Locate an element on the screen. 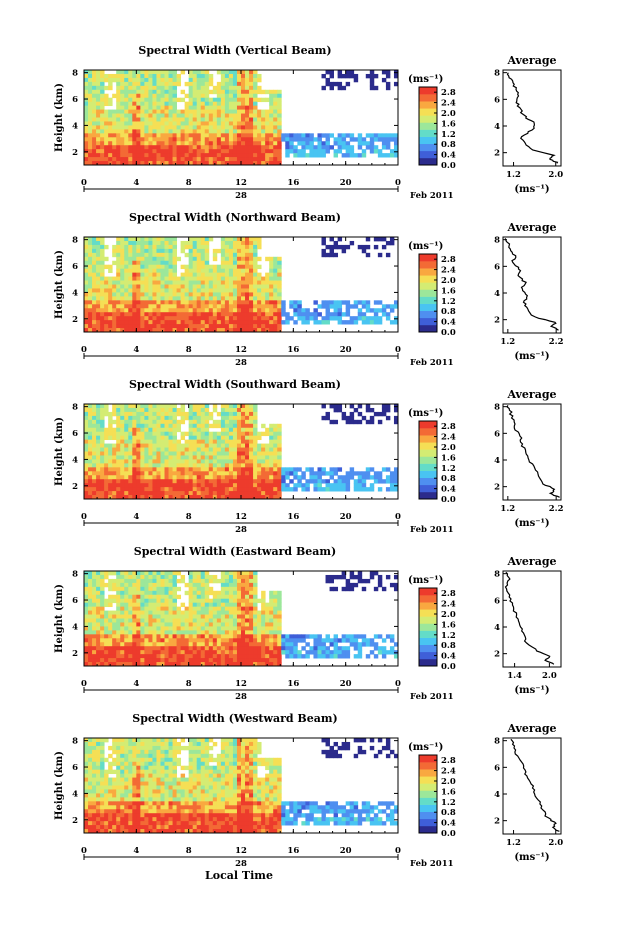  panel-title: Spectral Width (Vertical Beam) is located at coordinates (234, 50).